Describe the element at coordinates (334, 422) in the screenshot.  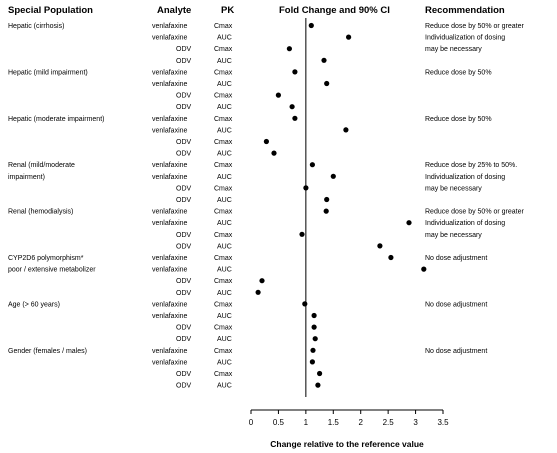
I see `x-tick-label: 1.5` at that location.